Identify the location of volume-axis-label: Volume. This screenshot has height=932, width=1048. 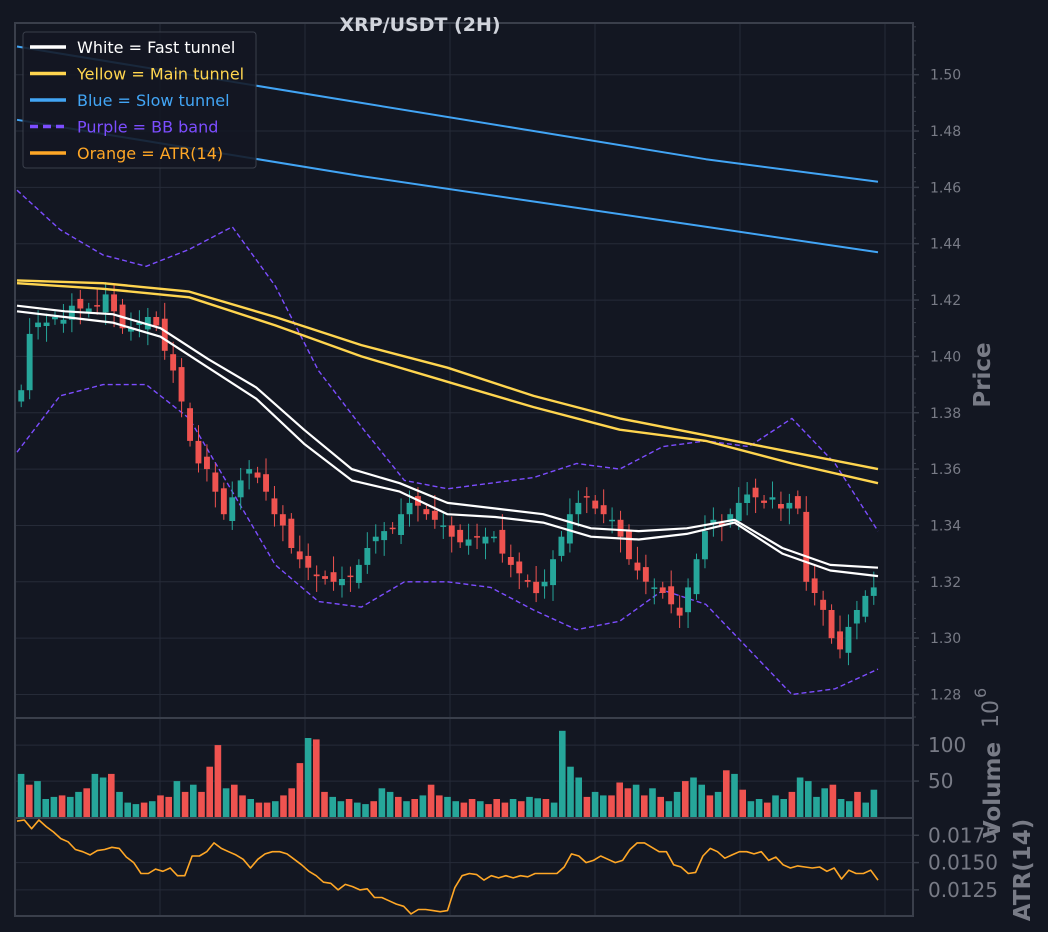
(993, 790).